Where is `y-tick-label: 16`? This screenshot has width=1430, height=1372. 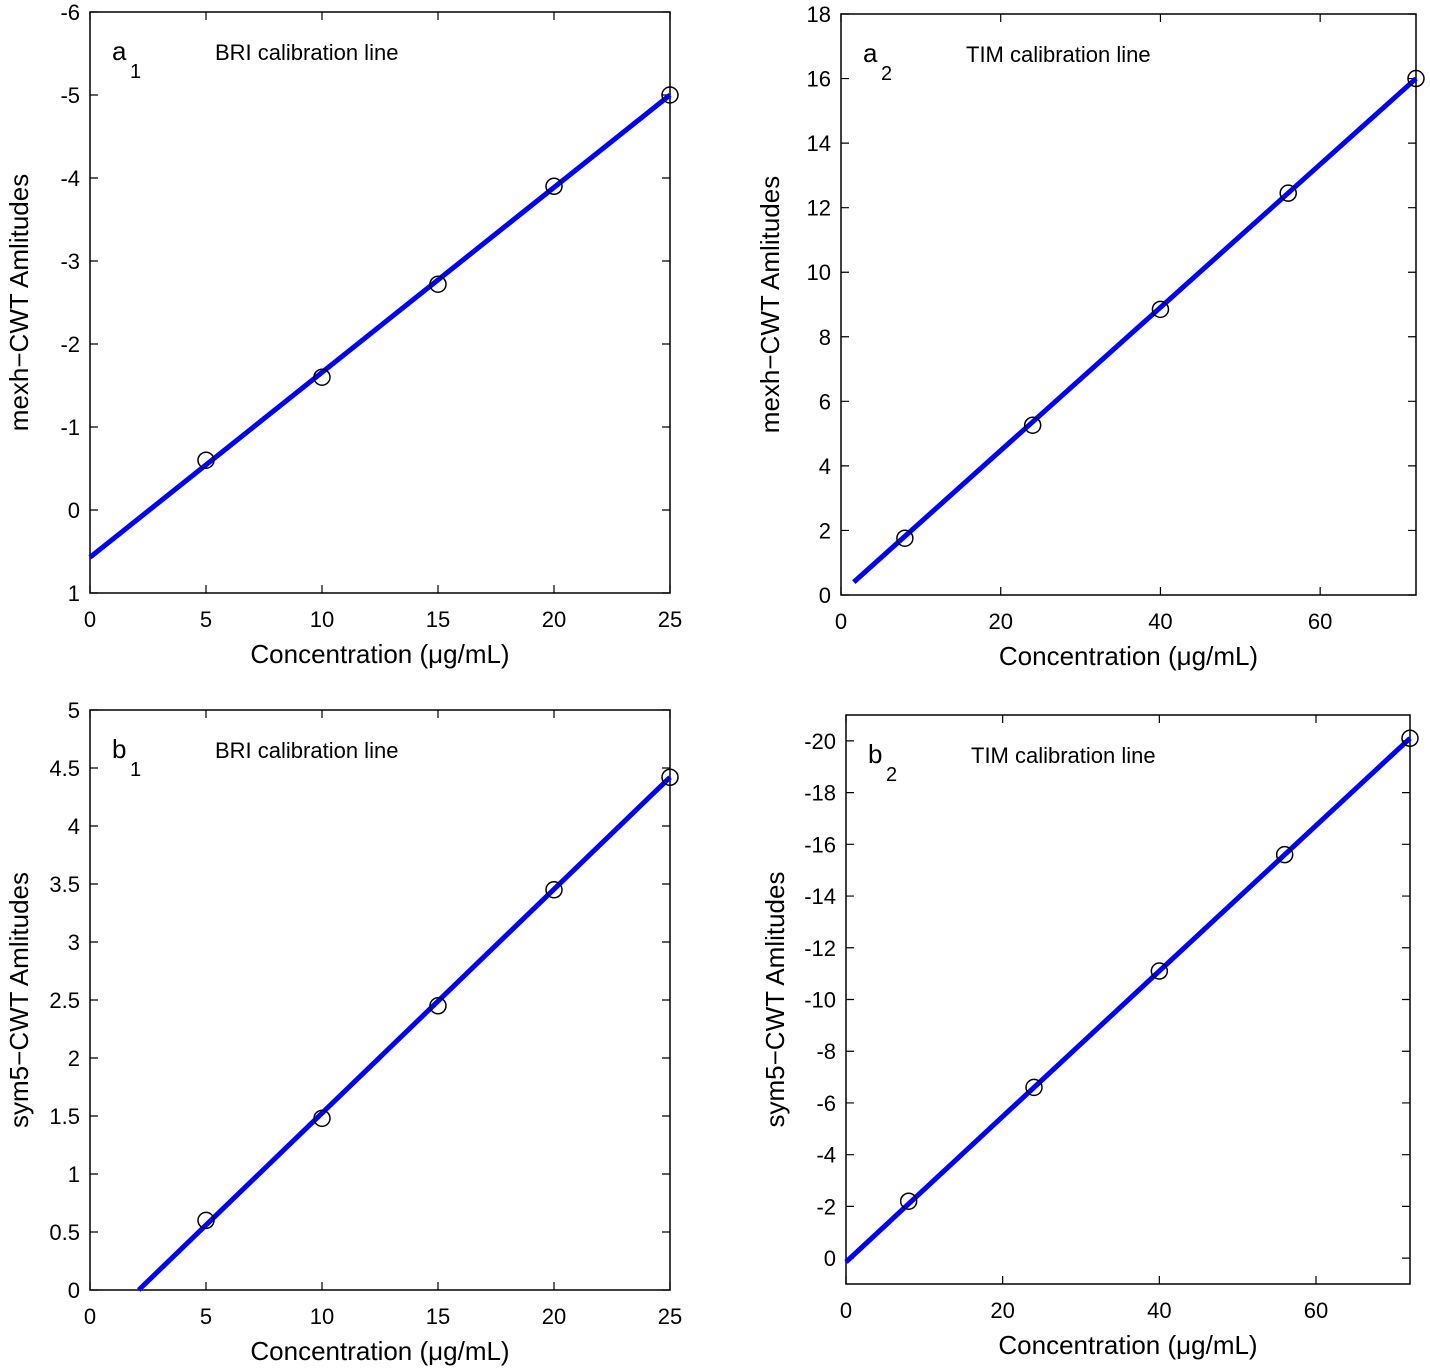 y-tick-label: 16 is located at coordinates (819, 79).